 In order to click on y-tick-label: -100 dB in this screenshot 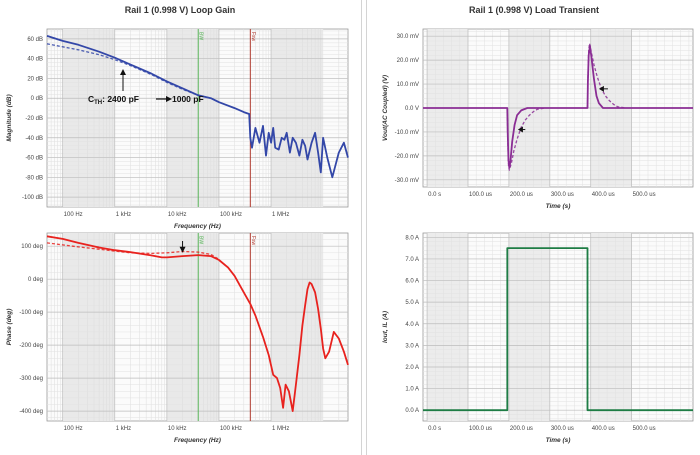, I will do `click(32, 198)`.